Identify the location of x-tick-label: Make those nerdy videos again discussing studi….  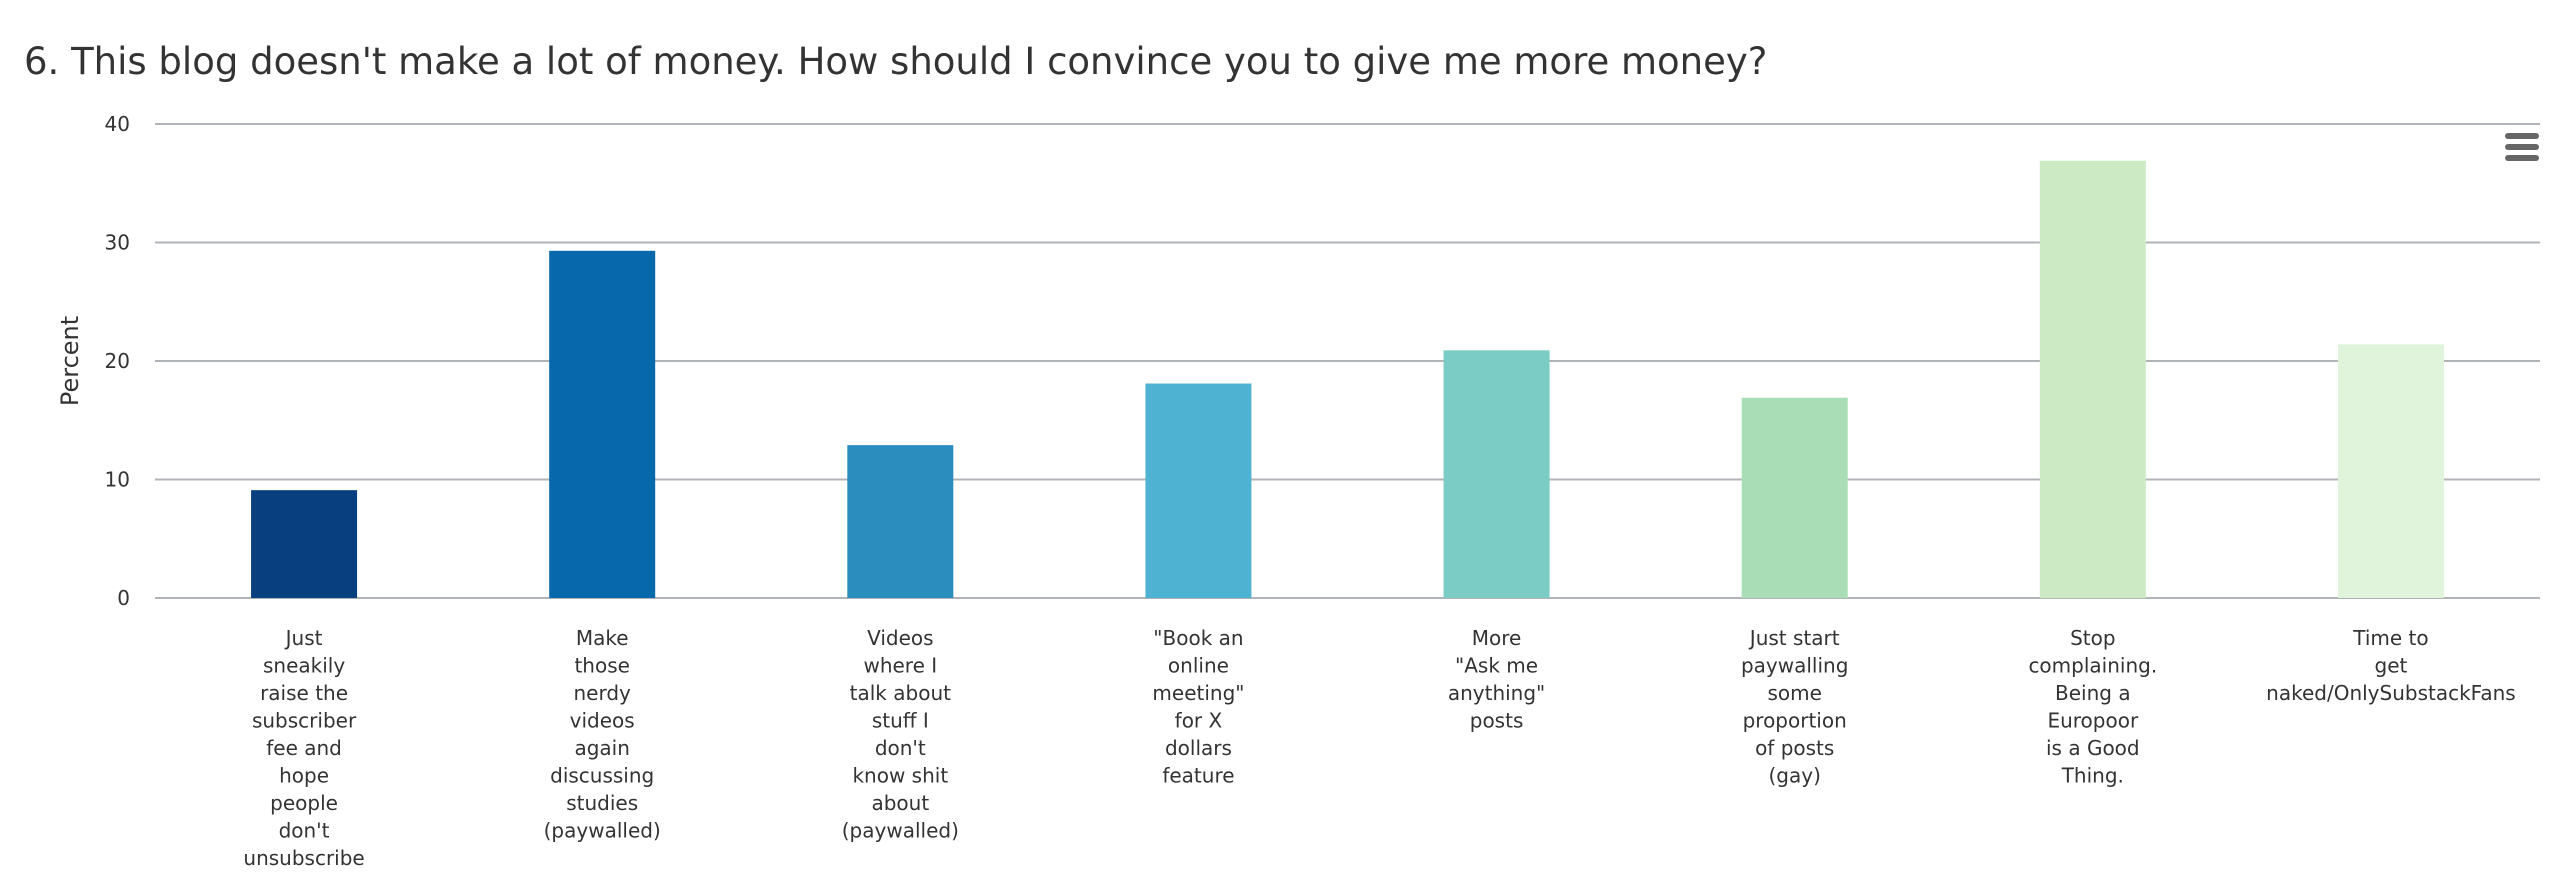
(602, 734).